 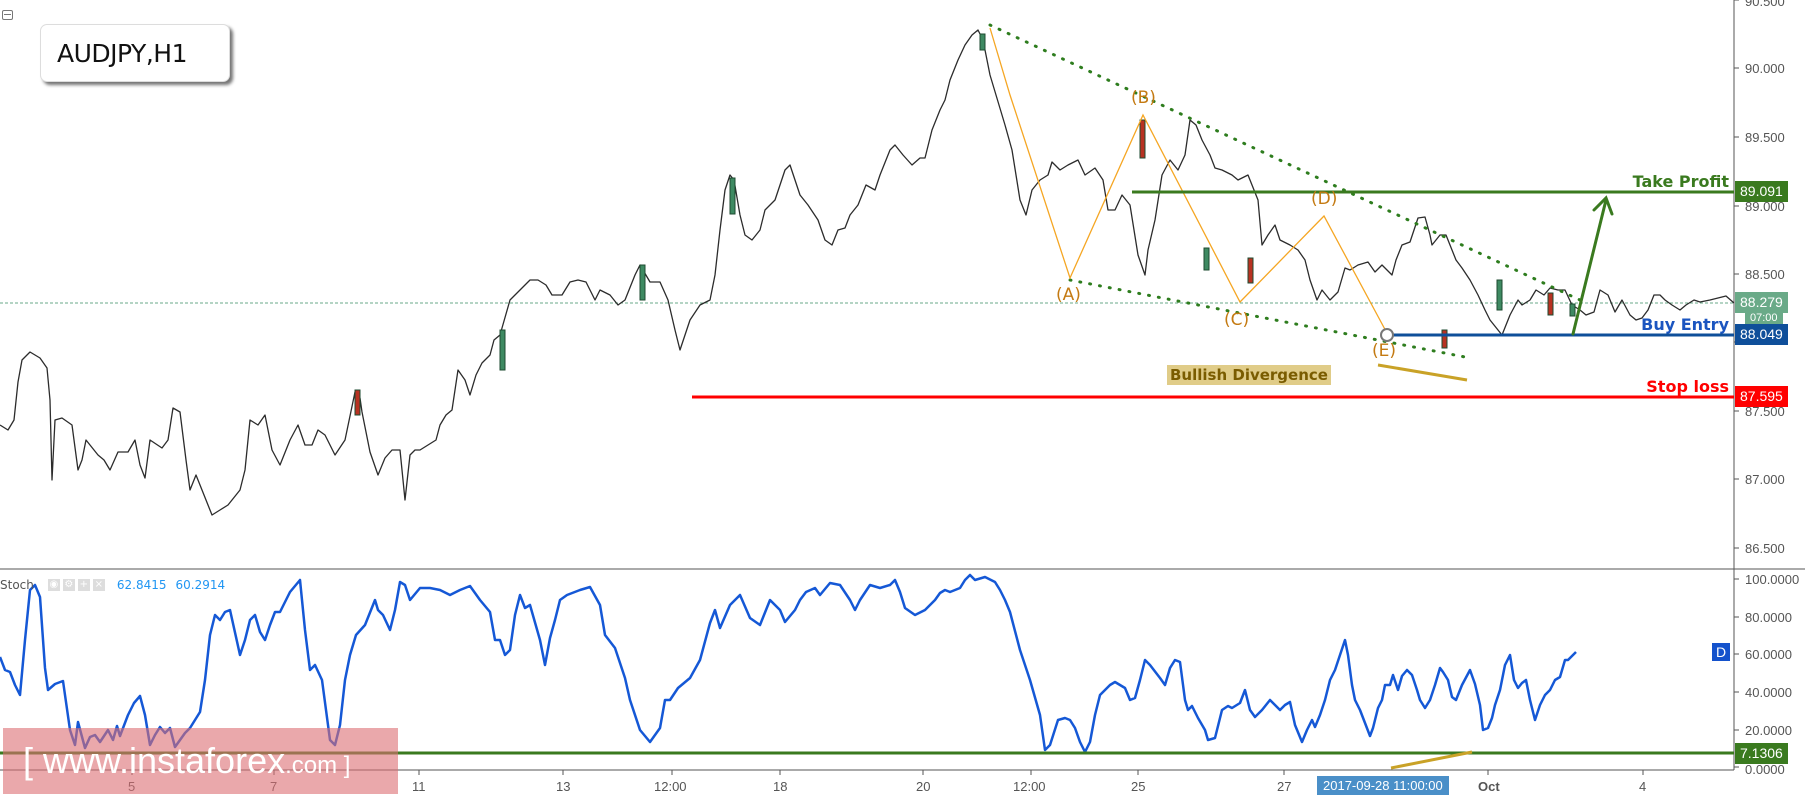 I want to click on stoch-tick: 0.0000, so click(x=1765, y=769).